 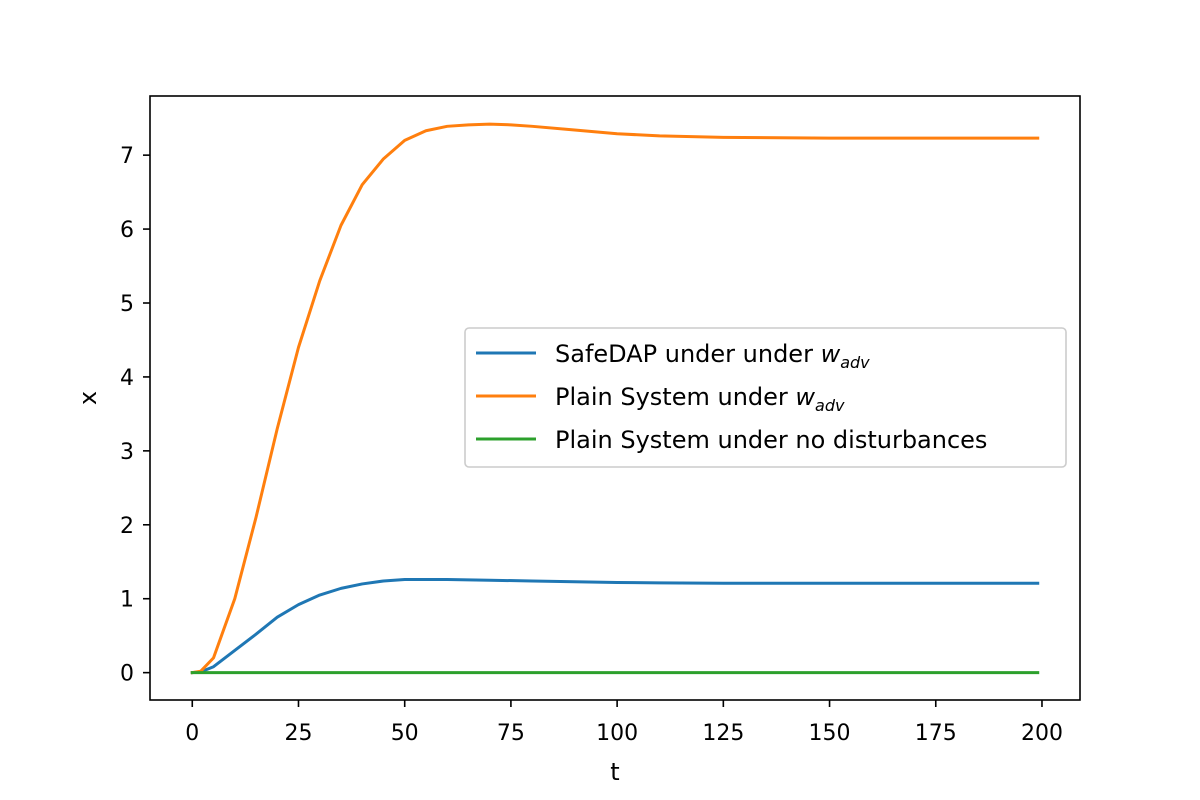 What do you see at coordinates (614, 772) in the screenshot?
I see `x-axis-label: t` at bounding box center [614, 772].